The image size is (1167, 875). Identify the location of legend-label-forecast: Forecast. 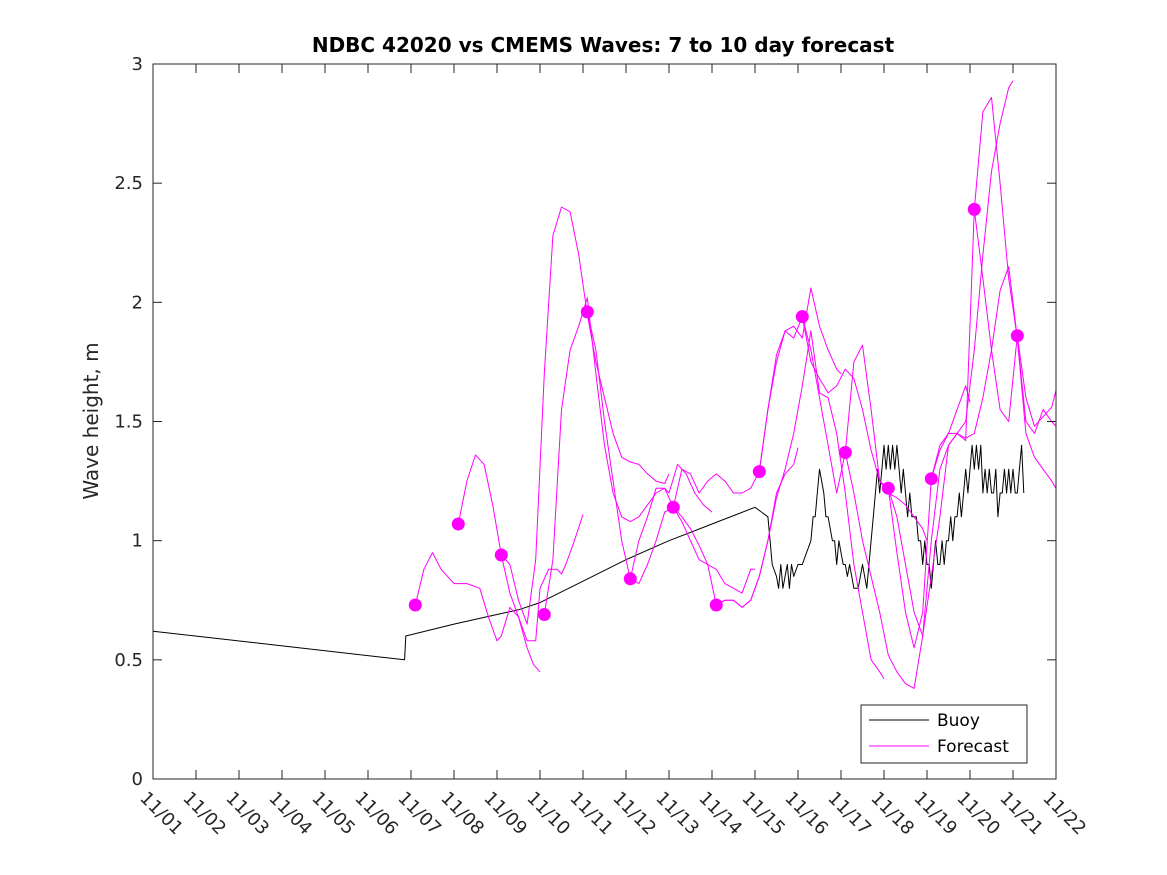
(973, 747).